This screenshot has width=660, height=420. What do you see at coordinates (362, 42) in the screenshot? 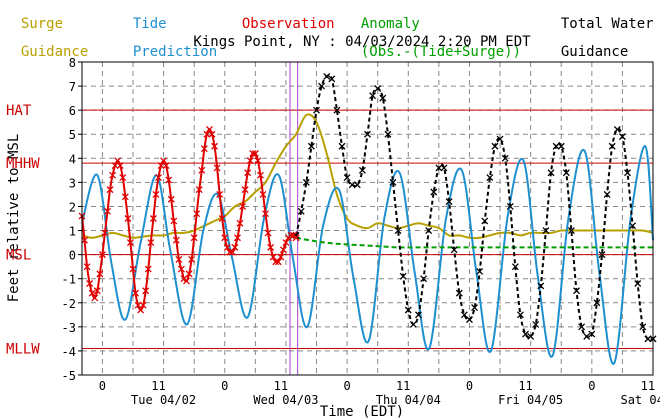
I see `chart-title: Kings Point, NY : 04/03/2024 2:20 PM EDT` at bounding box center [362, 42].